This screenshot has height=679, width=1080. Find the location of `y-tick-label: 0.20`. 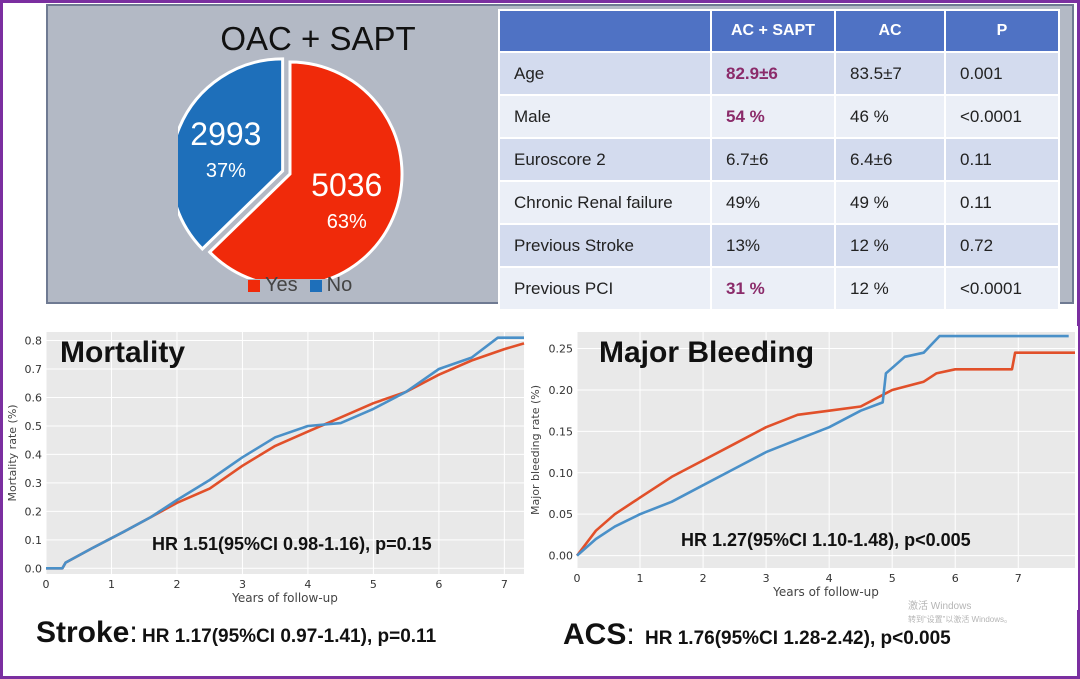

y-tick-label: 0.20 is located at coordinates (561, 390).